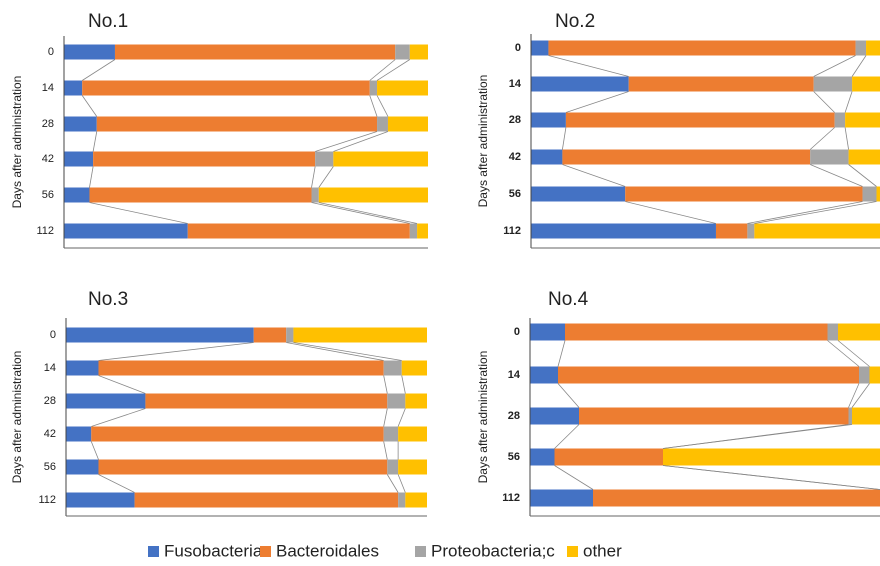 The width and height of the screenshot is (880, 566). I want to click on legend-label: Bacteroidales, so click(327, 550).